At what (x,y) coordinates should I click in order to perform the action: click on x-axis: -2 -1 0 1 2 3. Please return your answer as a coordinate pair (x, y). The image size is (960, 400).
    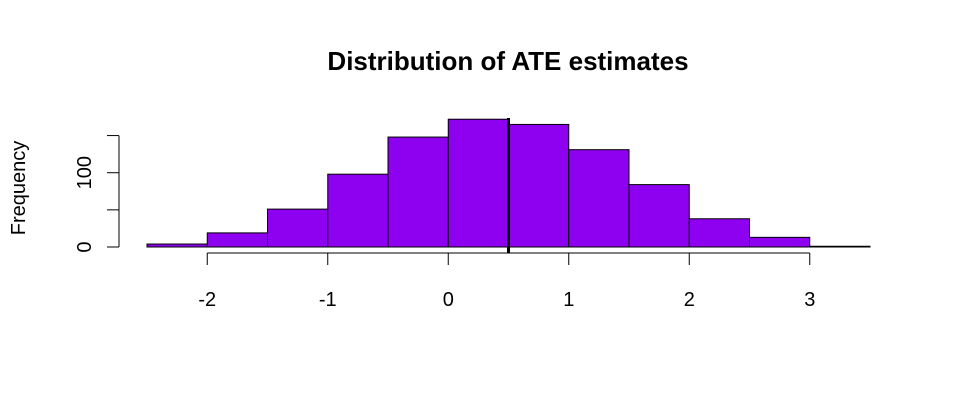
    Looking at the image, I should click on (506, 281).